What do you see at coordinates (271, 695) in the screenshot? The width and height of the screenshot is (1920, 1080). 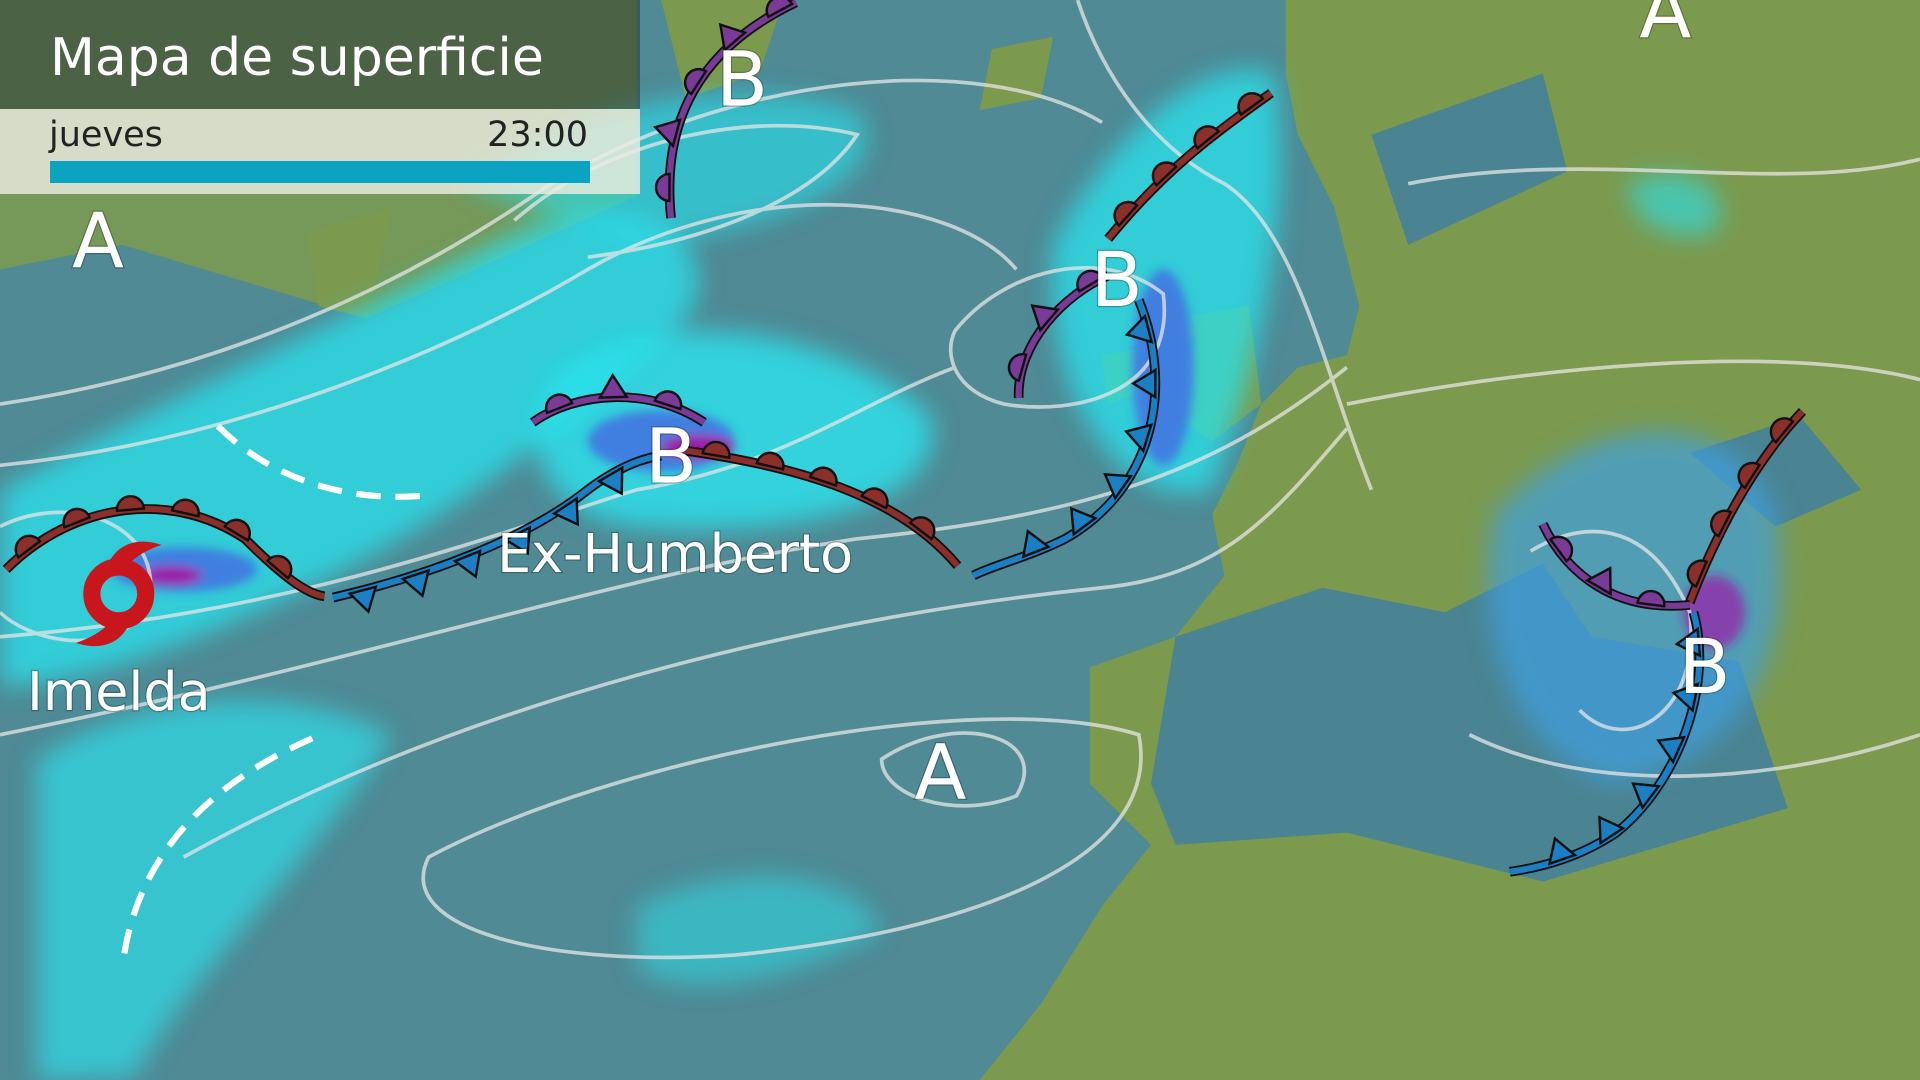 I see `troughs` at bounding box center [271, 695].